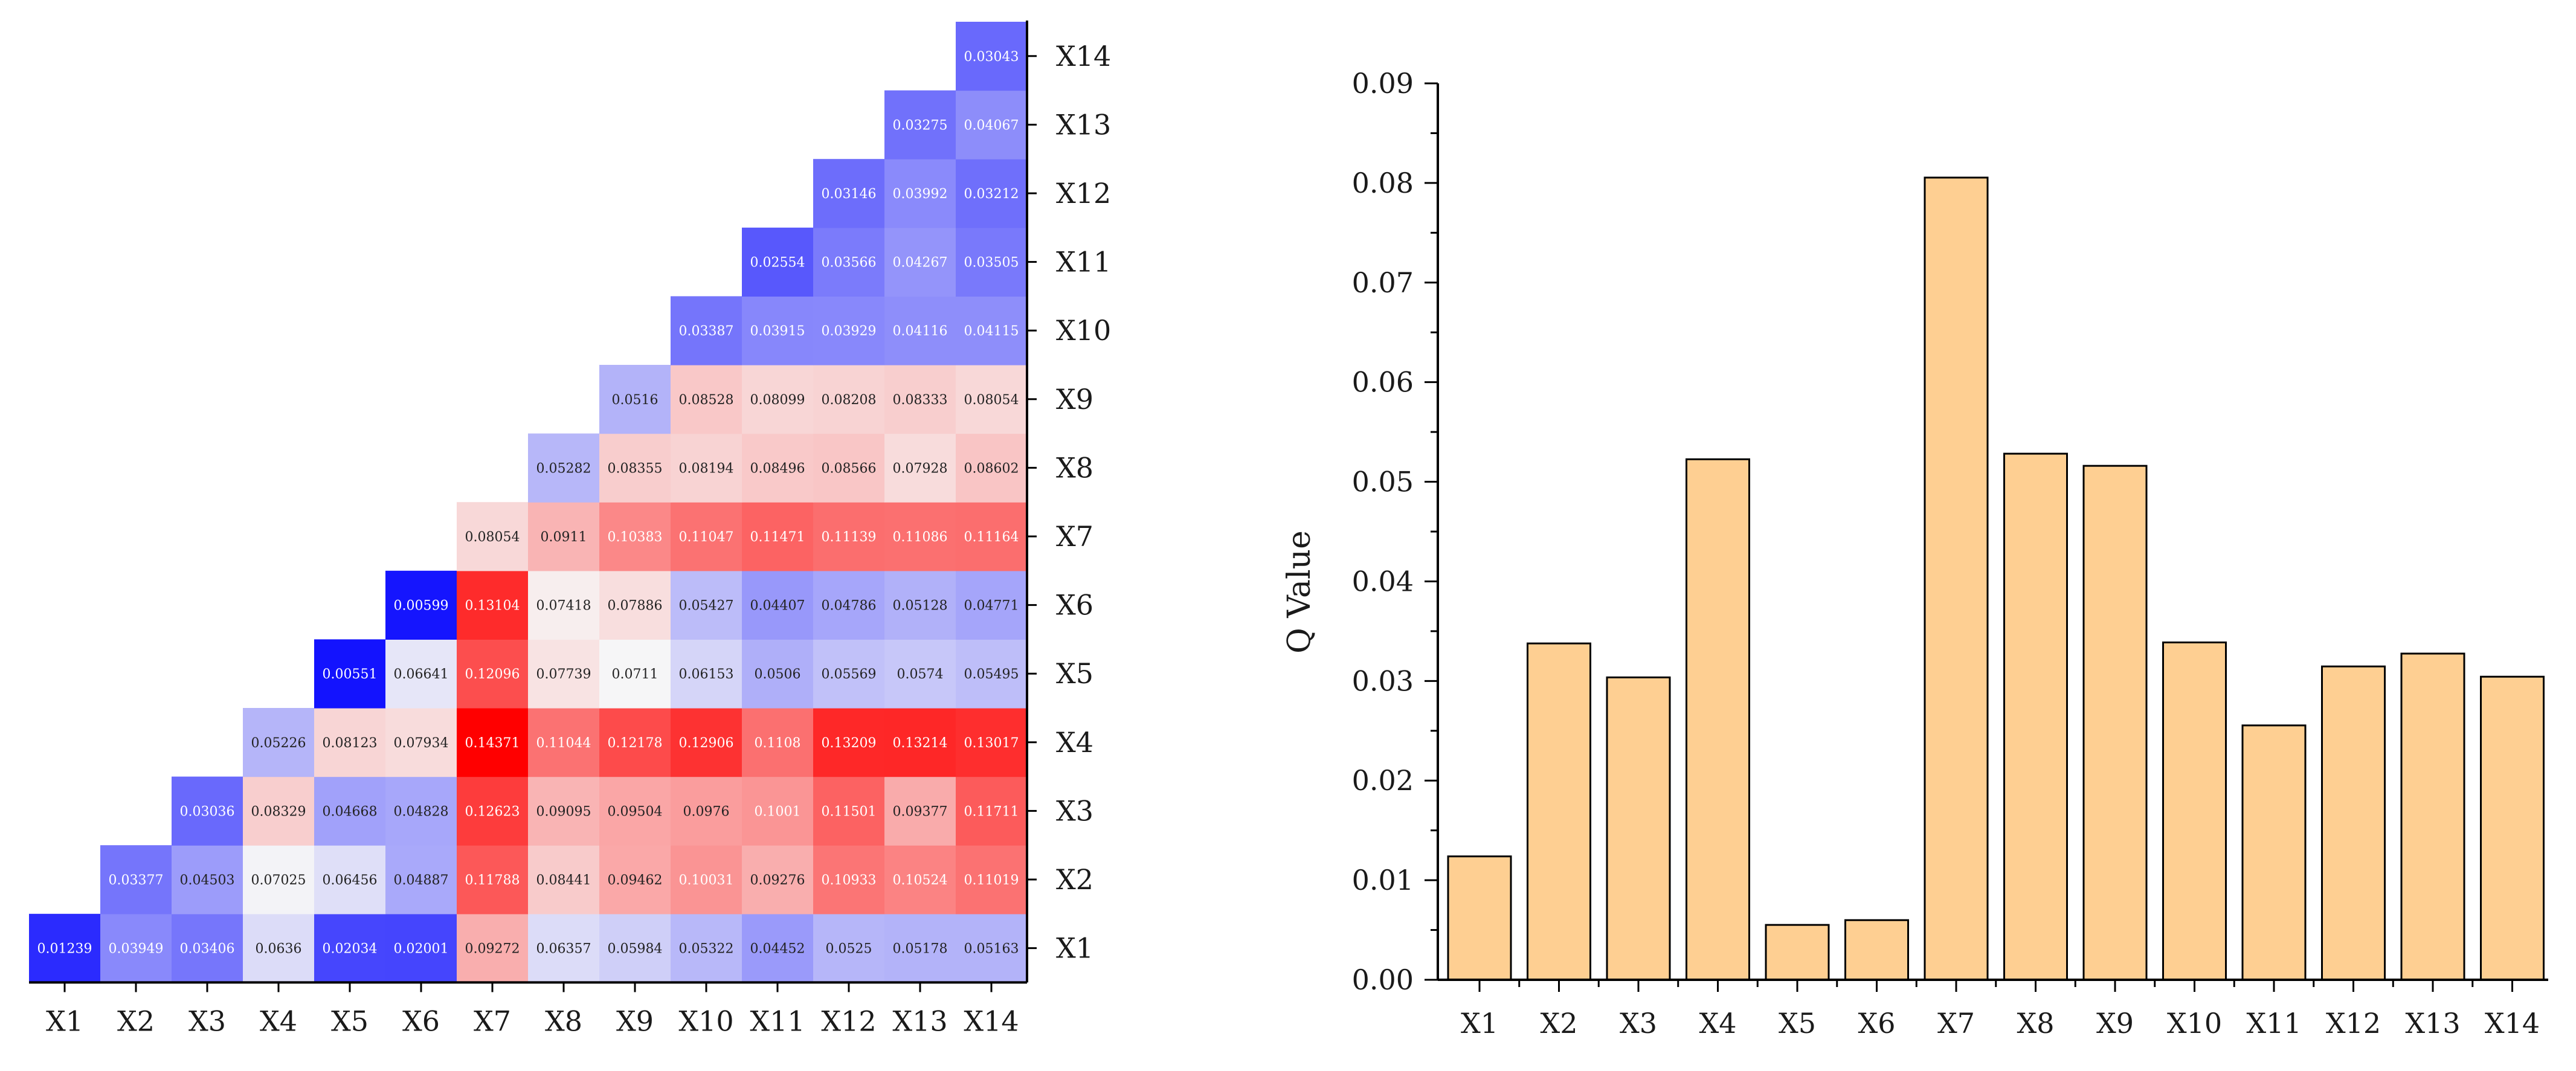 The width and height of the screenshot is (2576, 1071). I want to click on heatmap-x-tick-label: X13, so click(920, 1021).